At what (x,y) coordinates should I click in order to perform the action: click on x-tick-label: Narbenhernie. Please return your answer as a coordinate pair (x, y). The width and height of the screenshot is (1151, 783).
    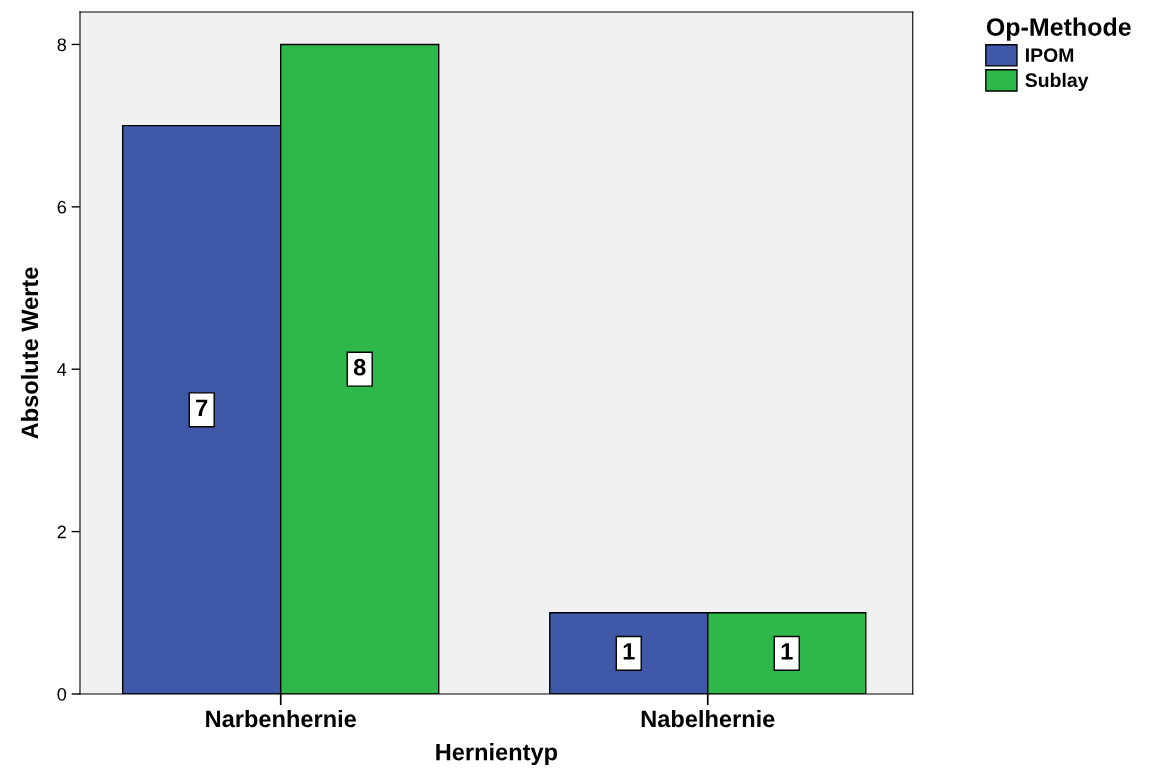
    Looking at the image, I should click on (281, 718).